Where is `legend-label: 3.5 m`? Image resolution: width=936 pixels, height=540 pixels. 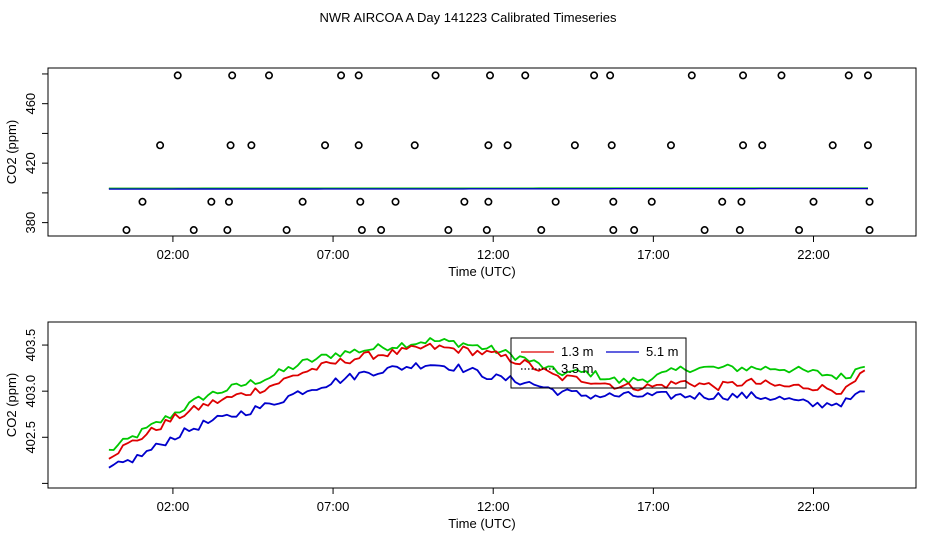 legend-label: 3.5 m is located at coordinates (577, 368).